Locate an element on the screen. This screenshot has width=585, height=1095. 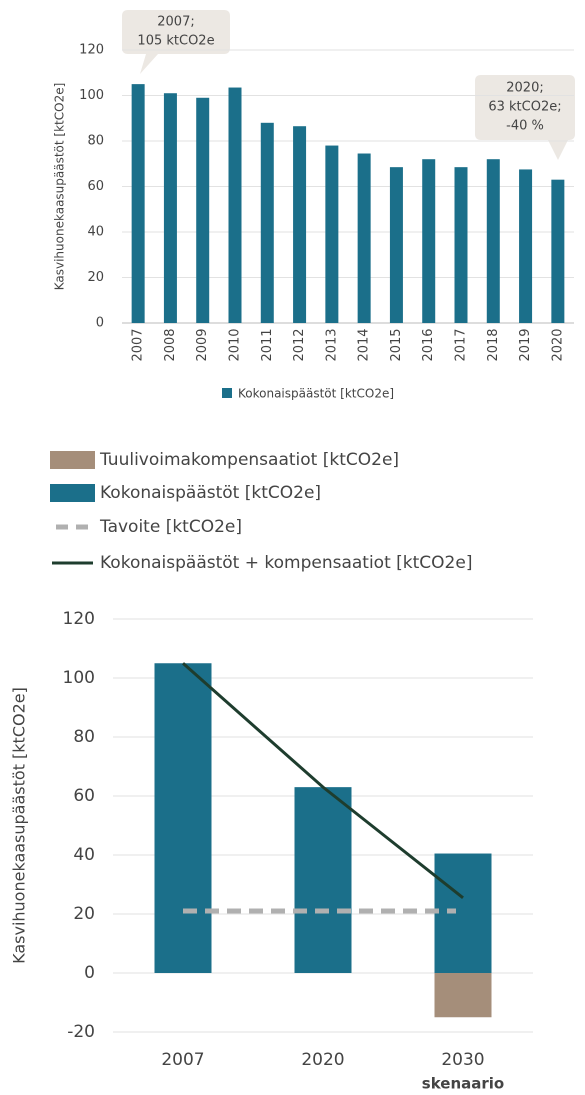
annotation: 2020; is located at coordinates (524, 88).